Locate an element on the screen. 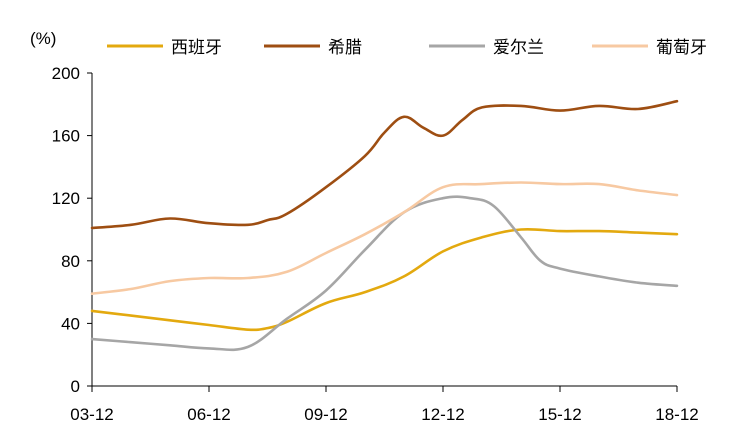 Image resolution: width=748 pixels, height=446 pixels. x-tick-label: 12-12 is located at coordinates (442, 414).